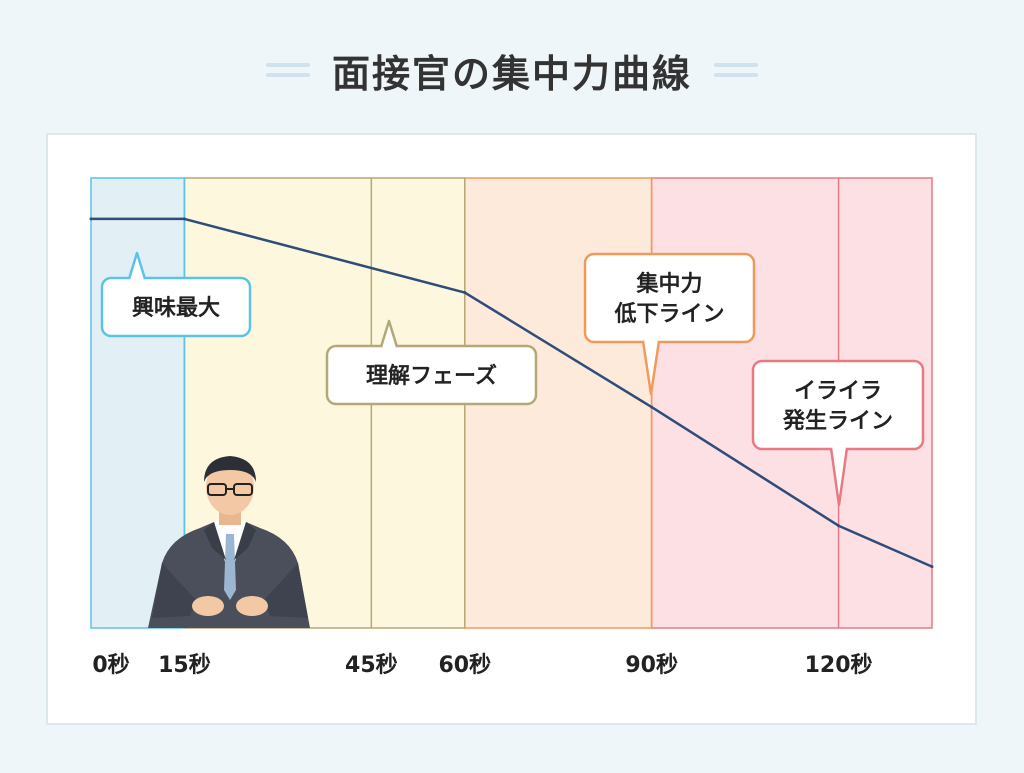 This screenshot has height=773, width=1024. What do you see at coordinates (837, 421) in the screenshot?
I see `annotation-label-line: 発生ライン` at bounding box center [837, 421].